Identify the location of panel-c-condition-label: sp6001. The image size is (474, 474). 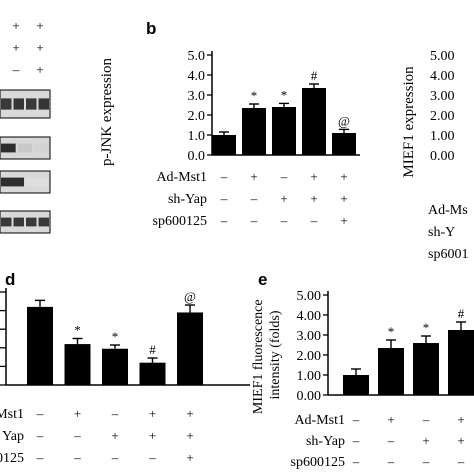
(448, 254).